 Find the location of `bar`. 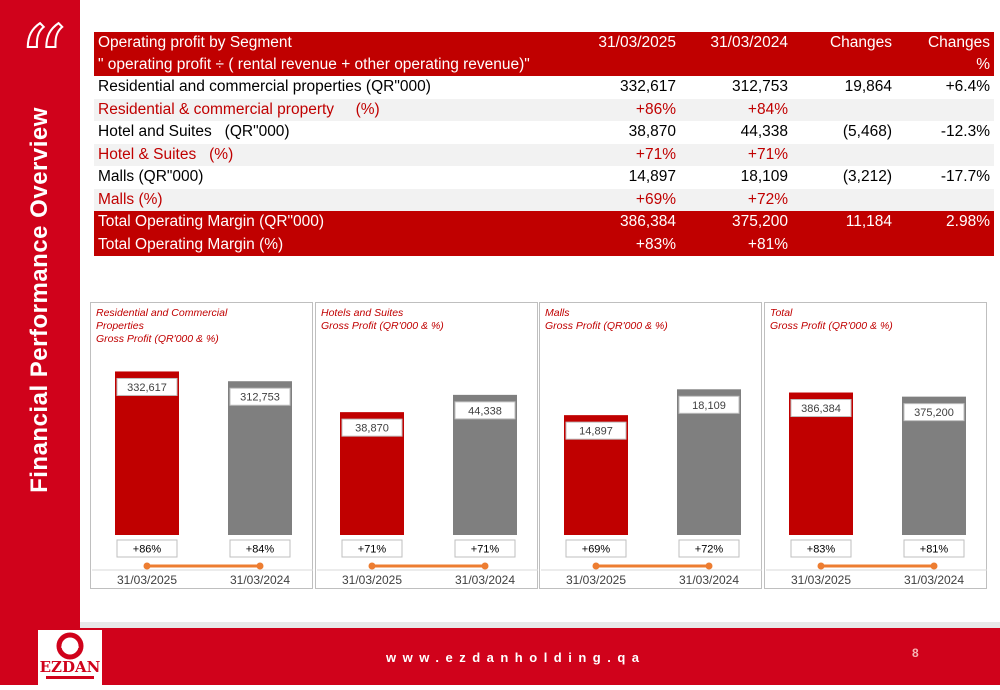

bar is located at coordinates (147, 453).